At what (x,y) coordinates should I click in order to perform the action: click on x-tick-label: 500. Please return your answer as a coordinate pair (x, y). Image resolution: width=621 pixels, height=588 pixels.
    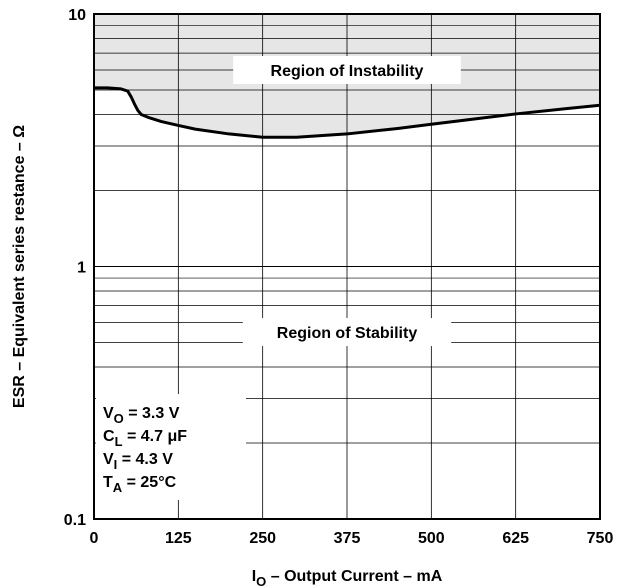
    Looking at the image, I should click on (431, 538).